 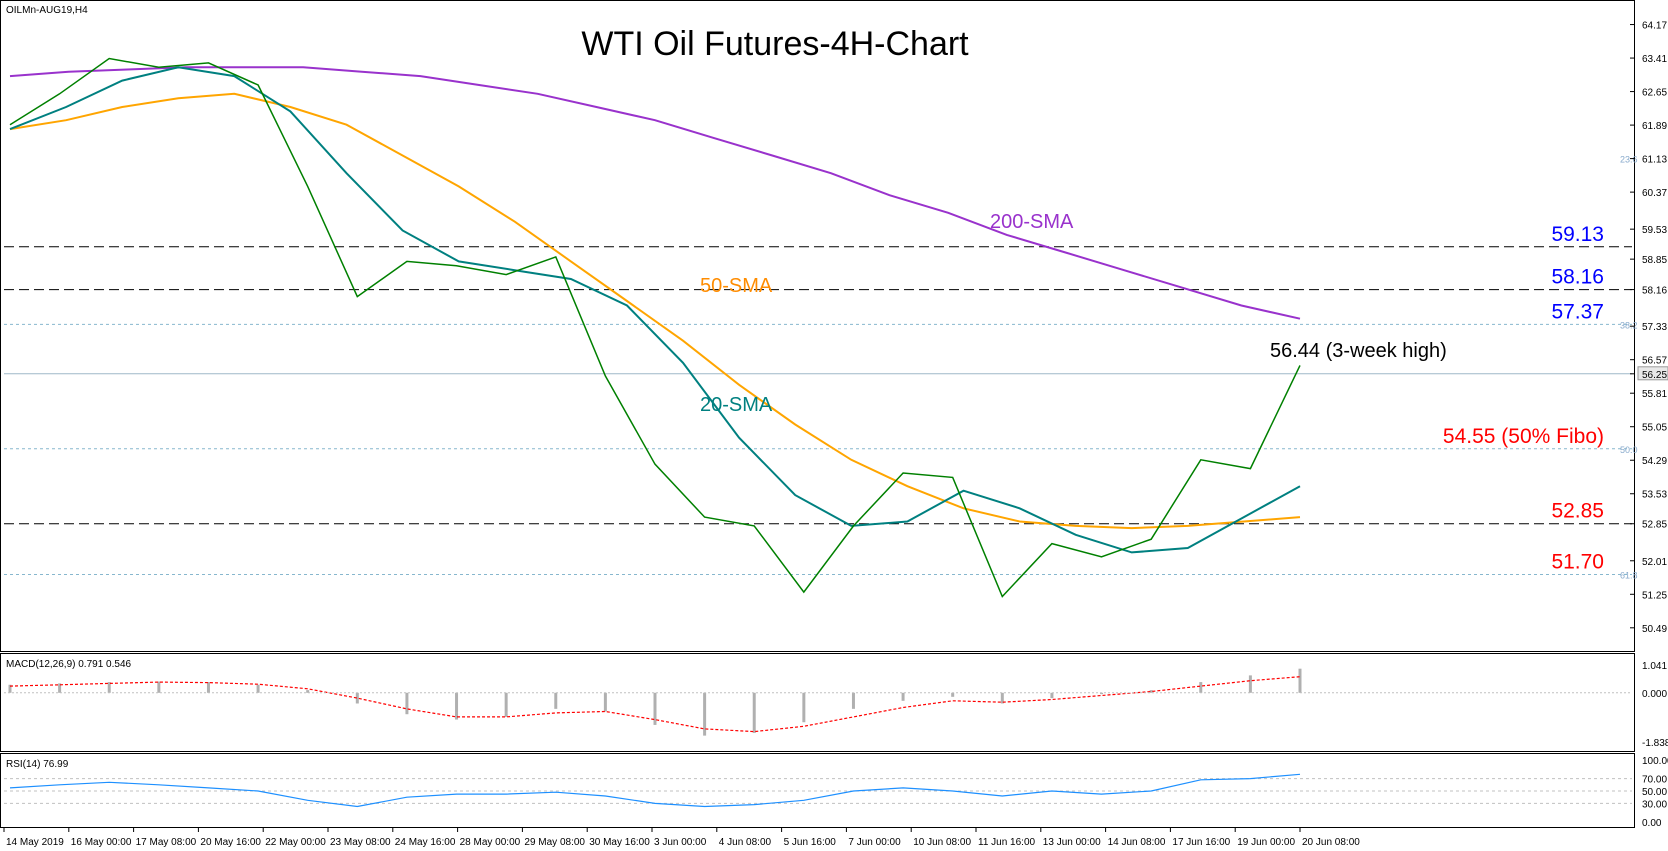 What do you see at coordinates (942, 842) in the screenshot?
I see `time-tick-label: 10 Jun 08:00` at bounding box center [942, 842].